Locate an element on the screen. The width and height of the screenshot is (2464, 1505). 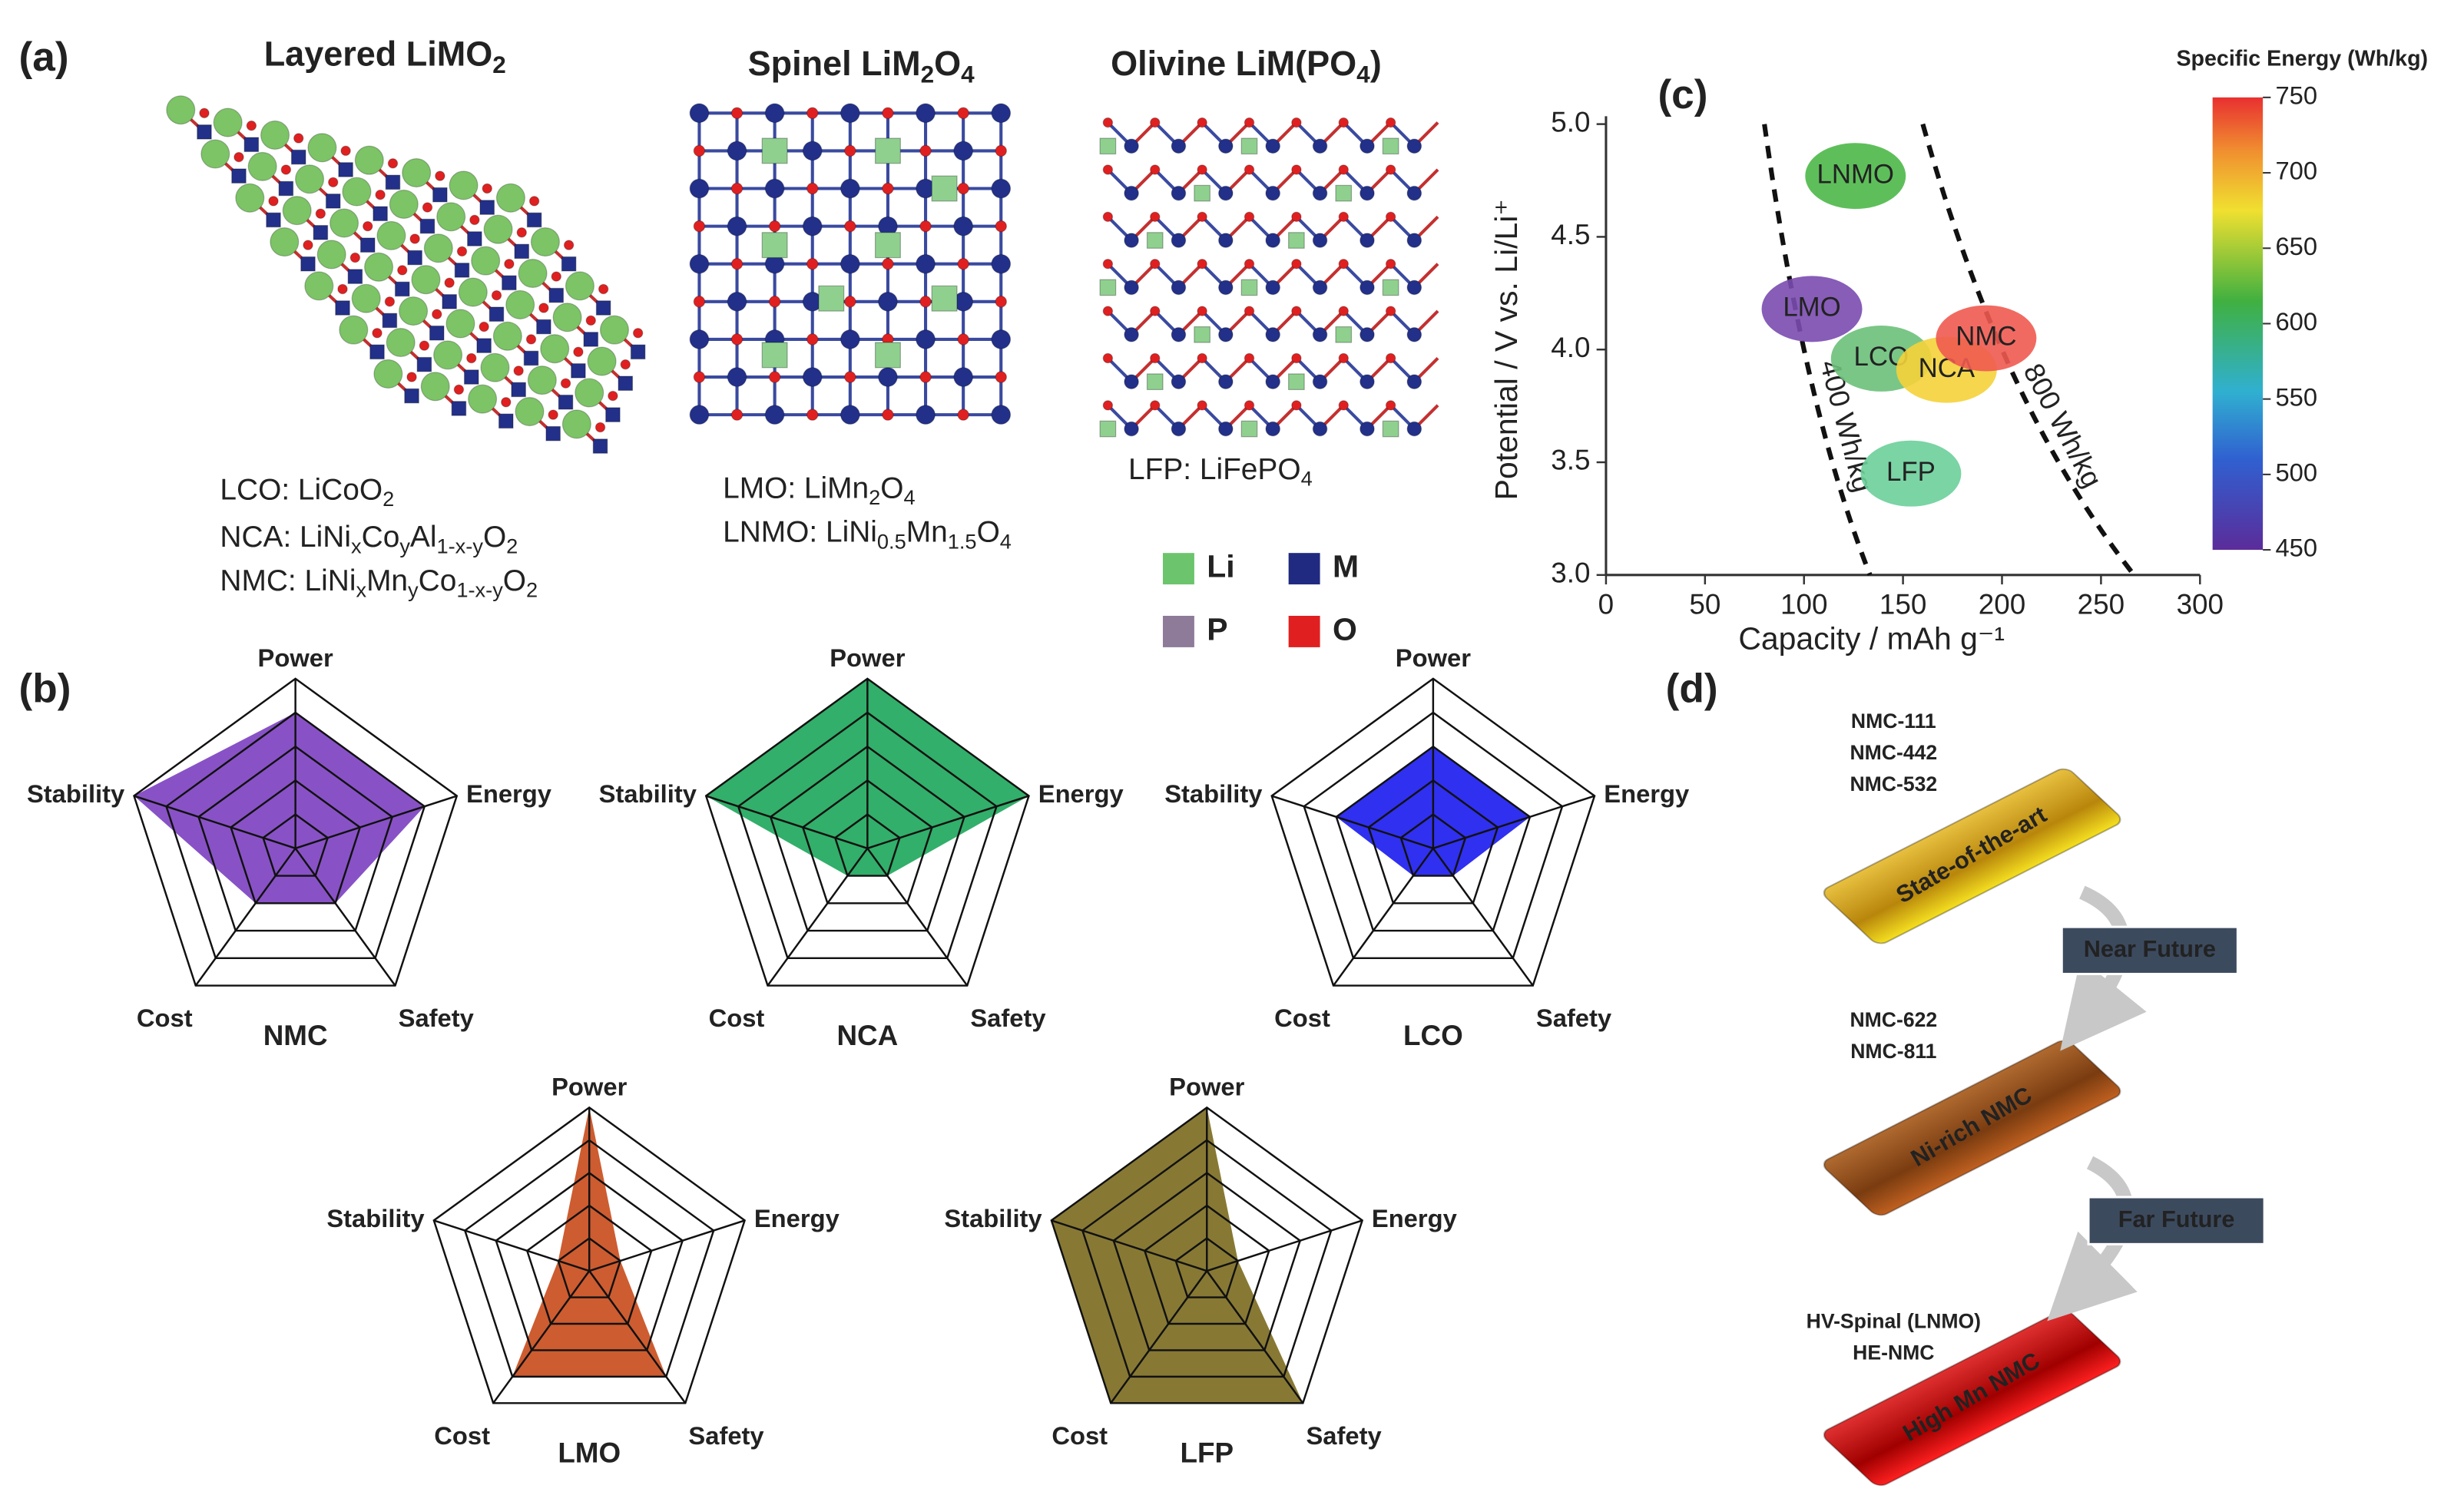
transition-label: Near Future is located at coordinates (2150, 949).